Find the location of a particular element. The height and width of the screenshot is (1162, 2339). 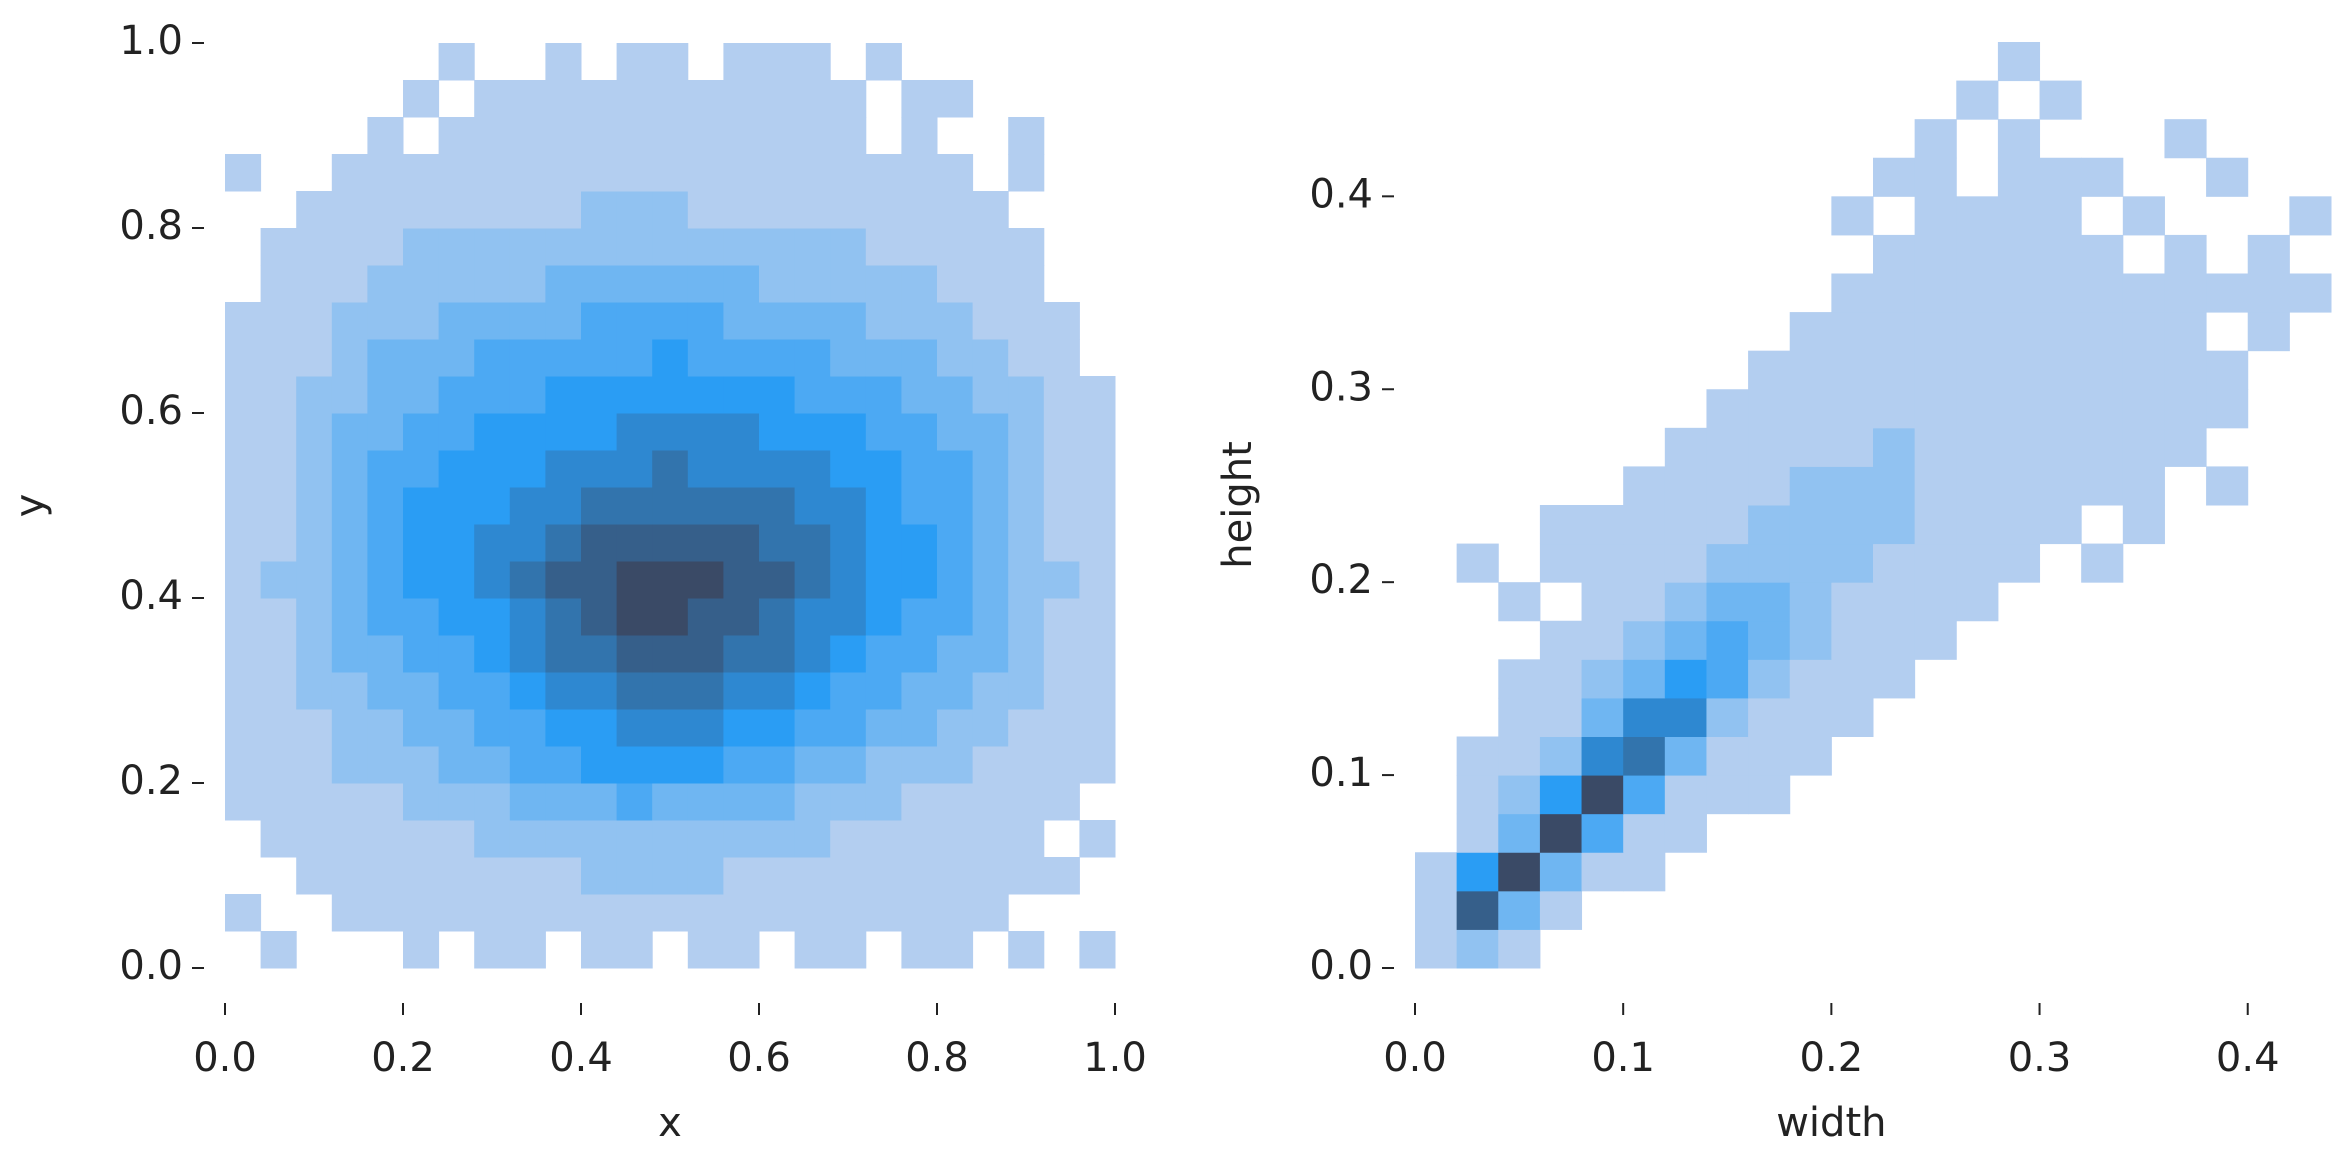

x-axis-label: width is located at coordinates (1831, 1123).